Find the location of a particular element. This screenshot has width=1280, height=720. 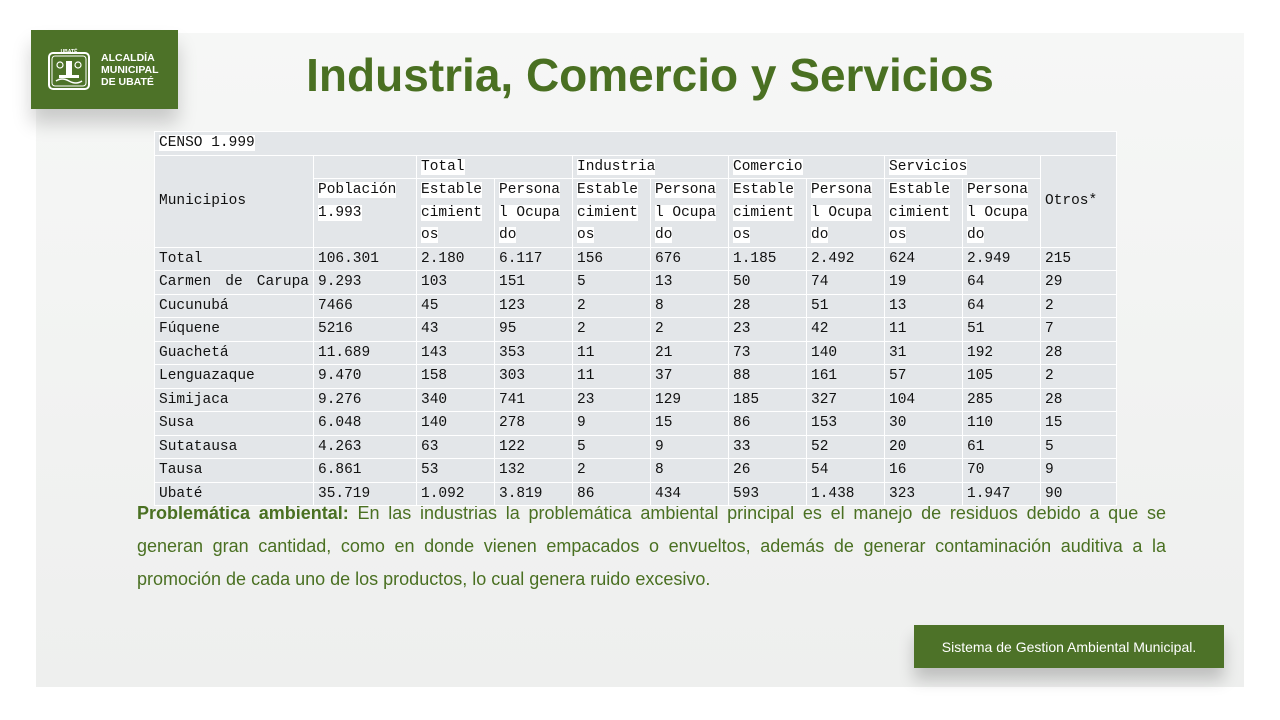

header-municipios: Municipios is located at coordinates (234, 201).